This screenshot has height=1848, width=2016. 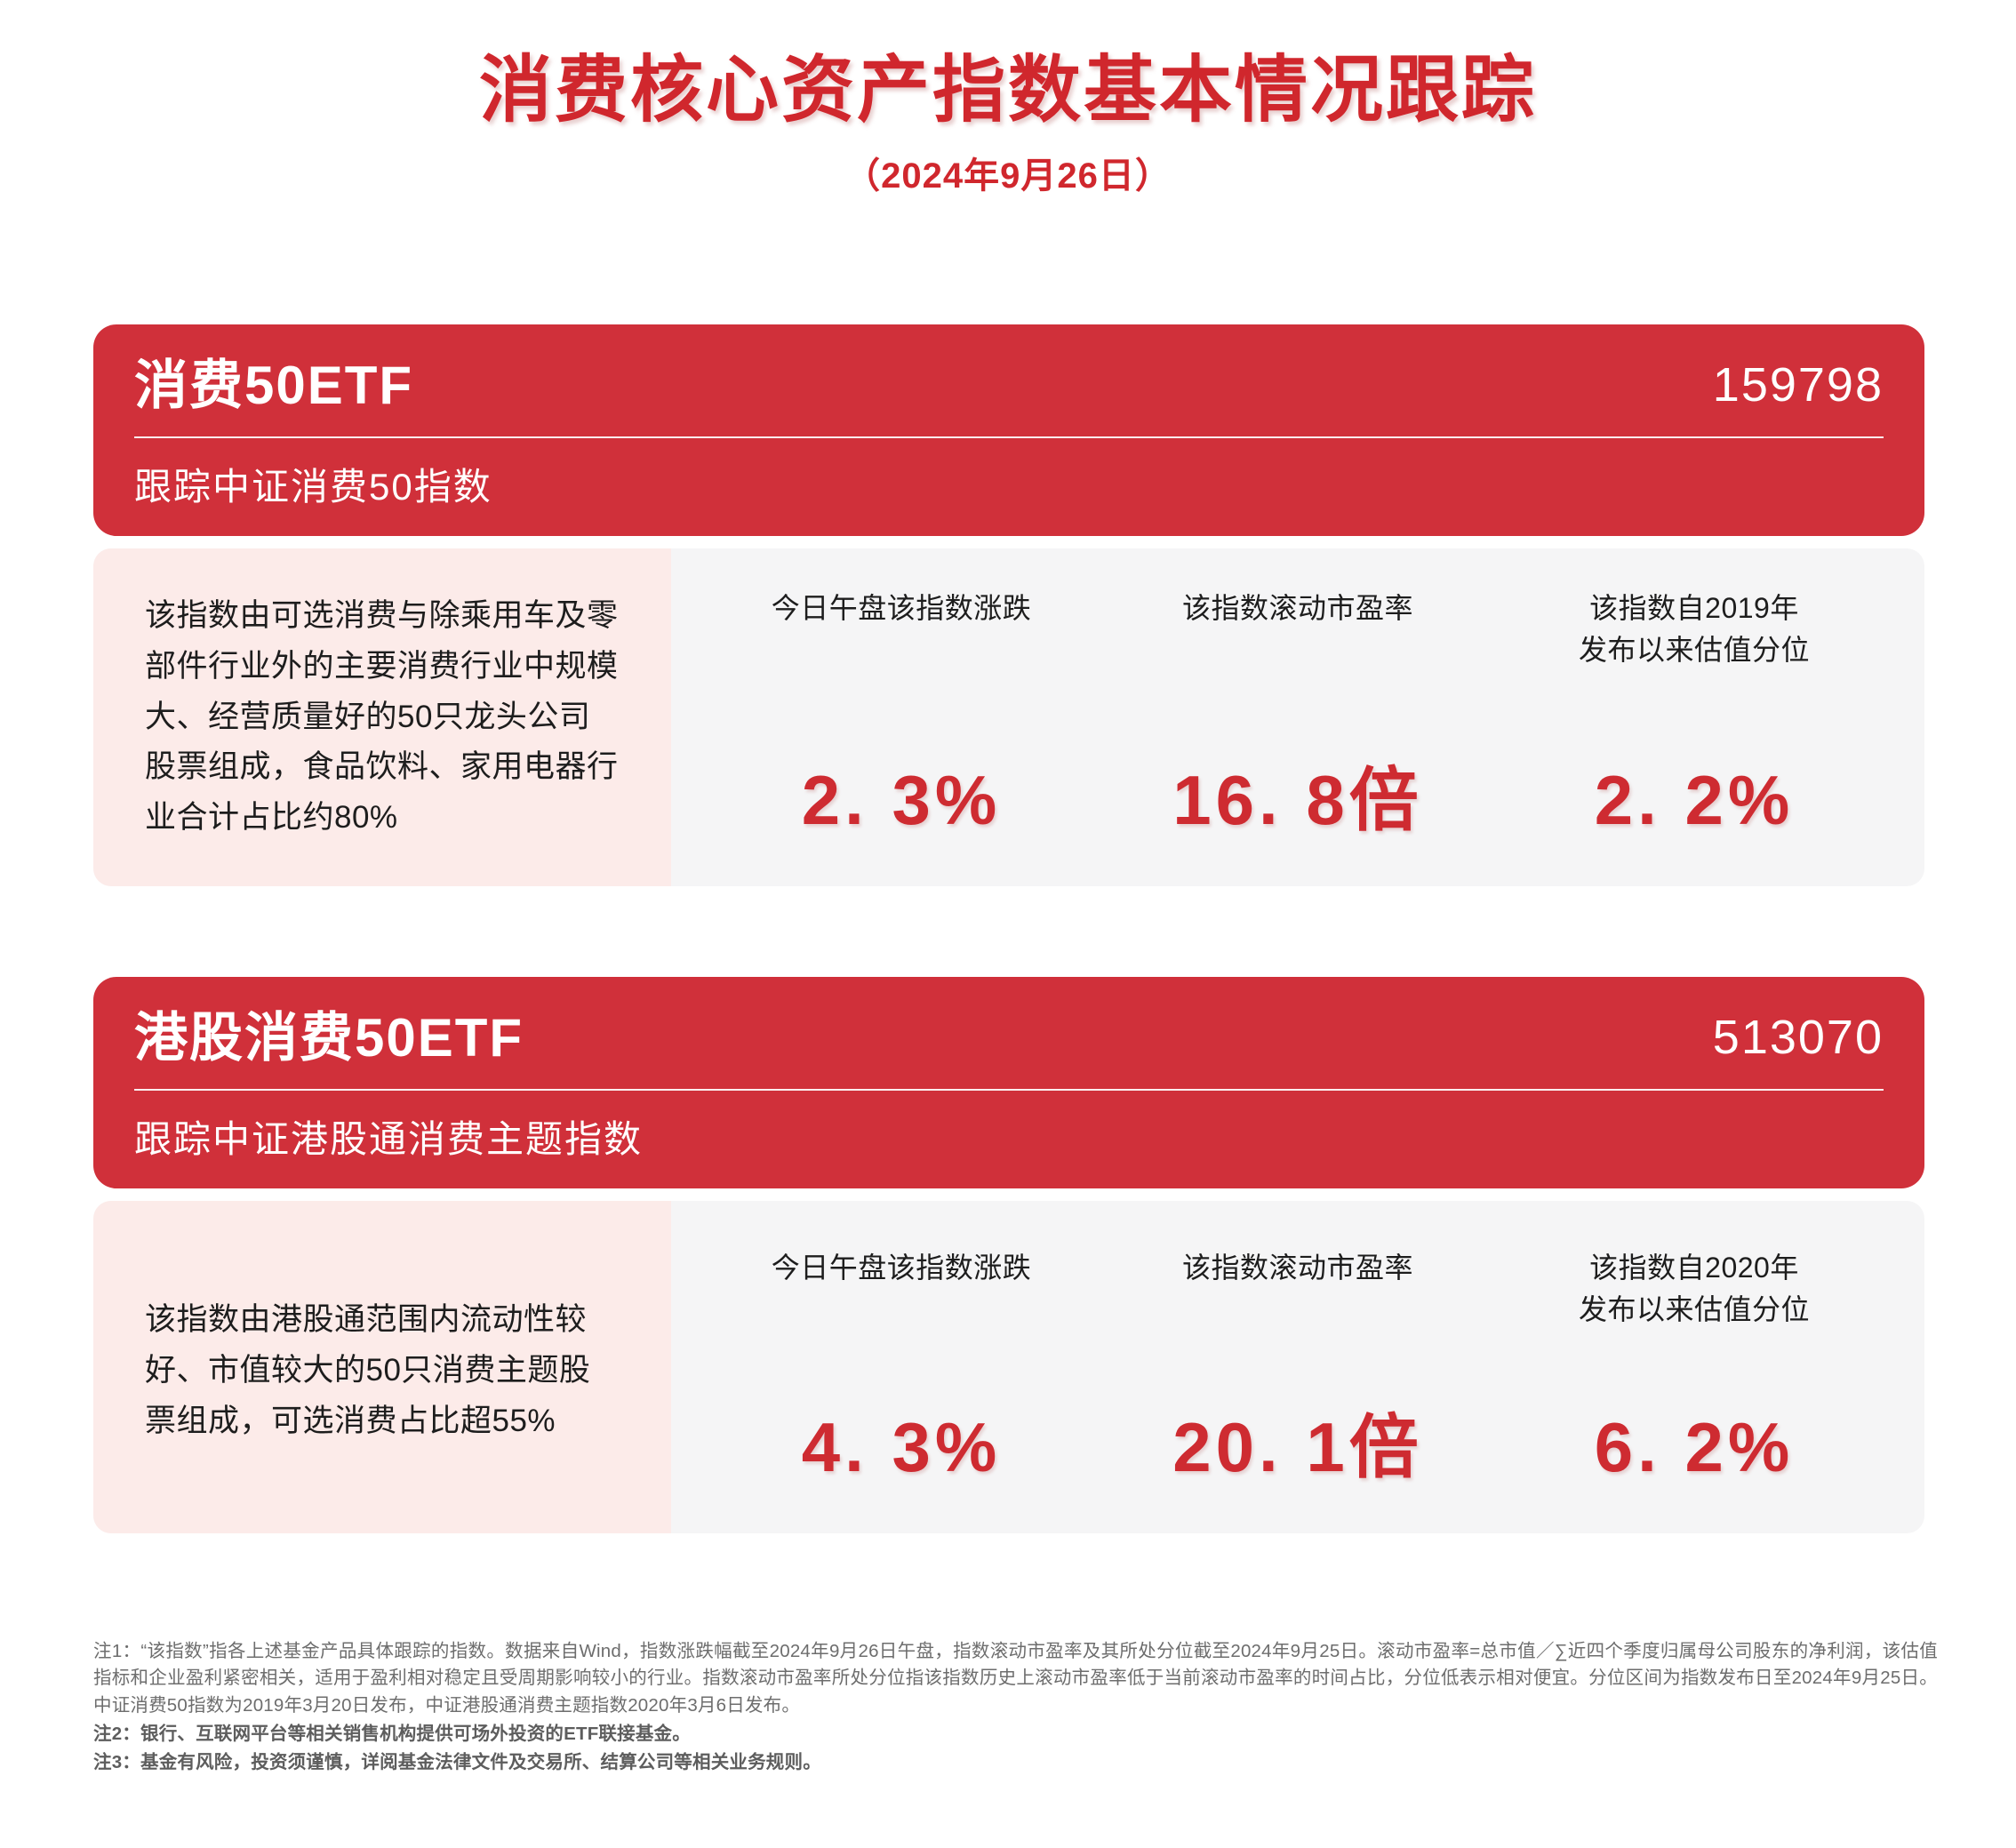 I want to click on metric-label-line-1: 该指数自2020年, so click(x=1694, y=1268).